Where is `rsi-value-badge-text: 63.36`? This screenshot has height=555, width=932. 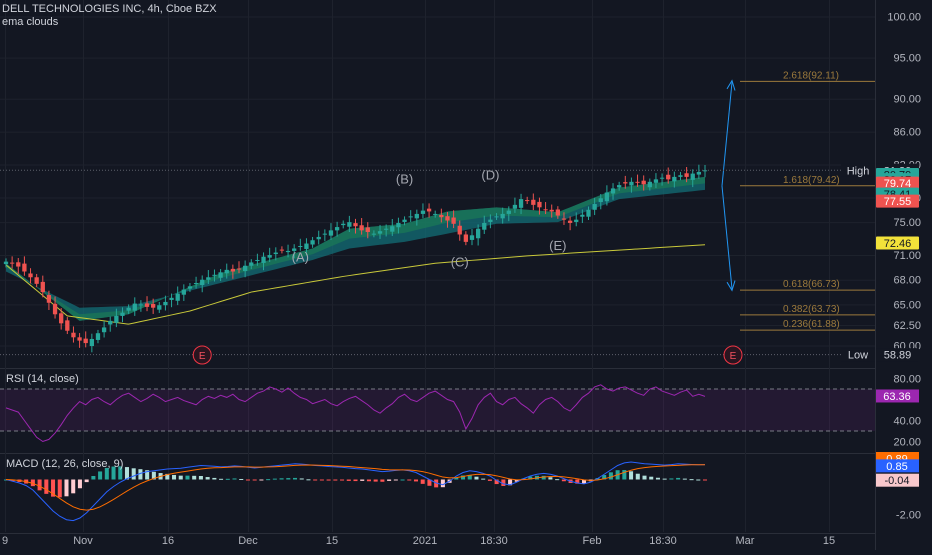 rsi-value-badge-text: 63.36 is located at coordinates (897, 397).